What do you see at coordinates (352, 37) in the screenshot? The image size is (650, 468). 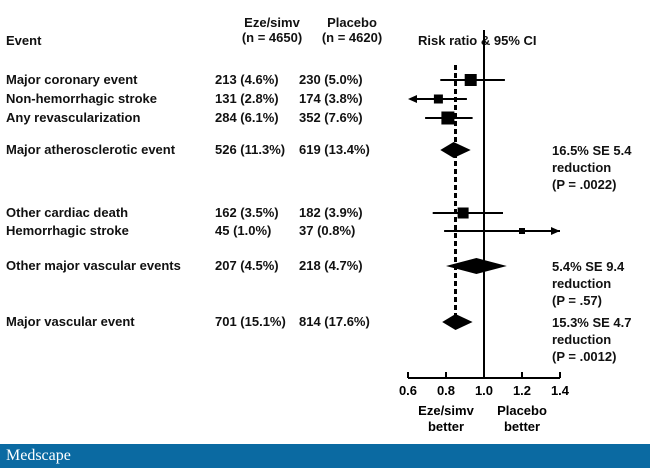 I see `header-placebo-n: (n = 4620)` at bounding box center [352, 37].